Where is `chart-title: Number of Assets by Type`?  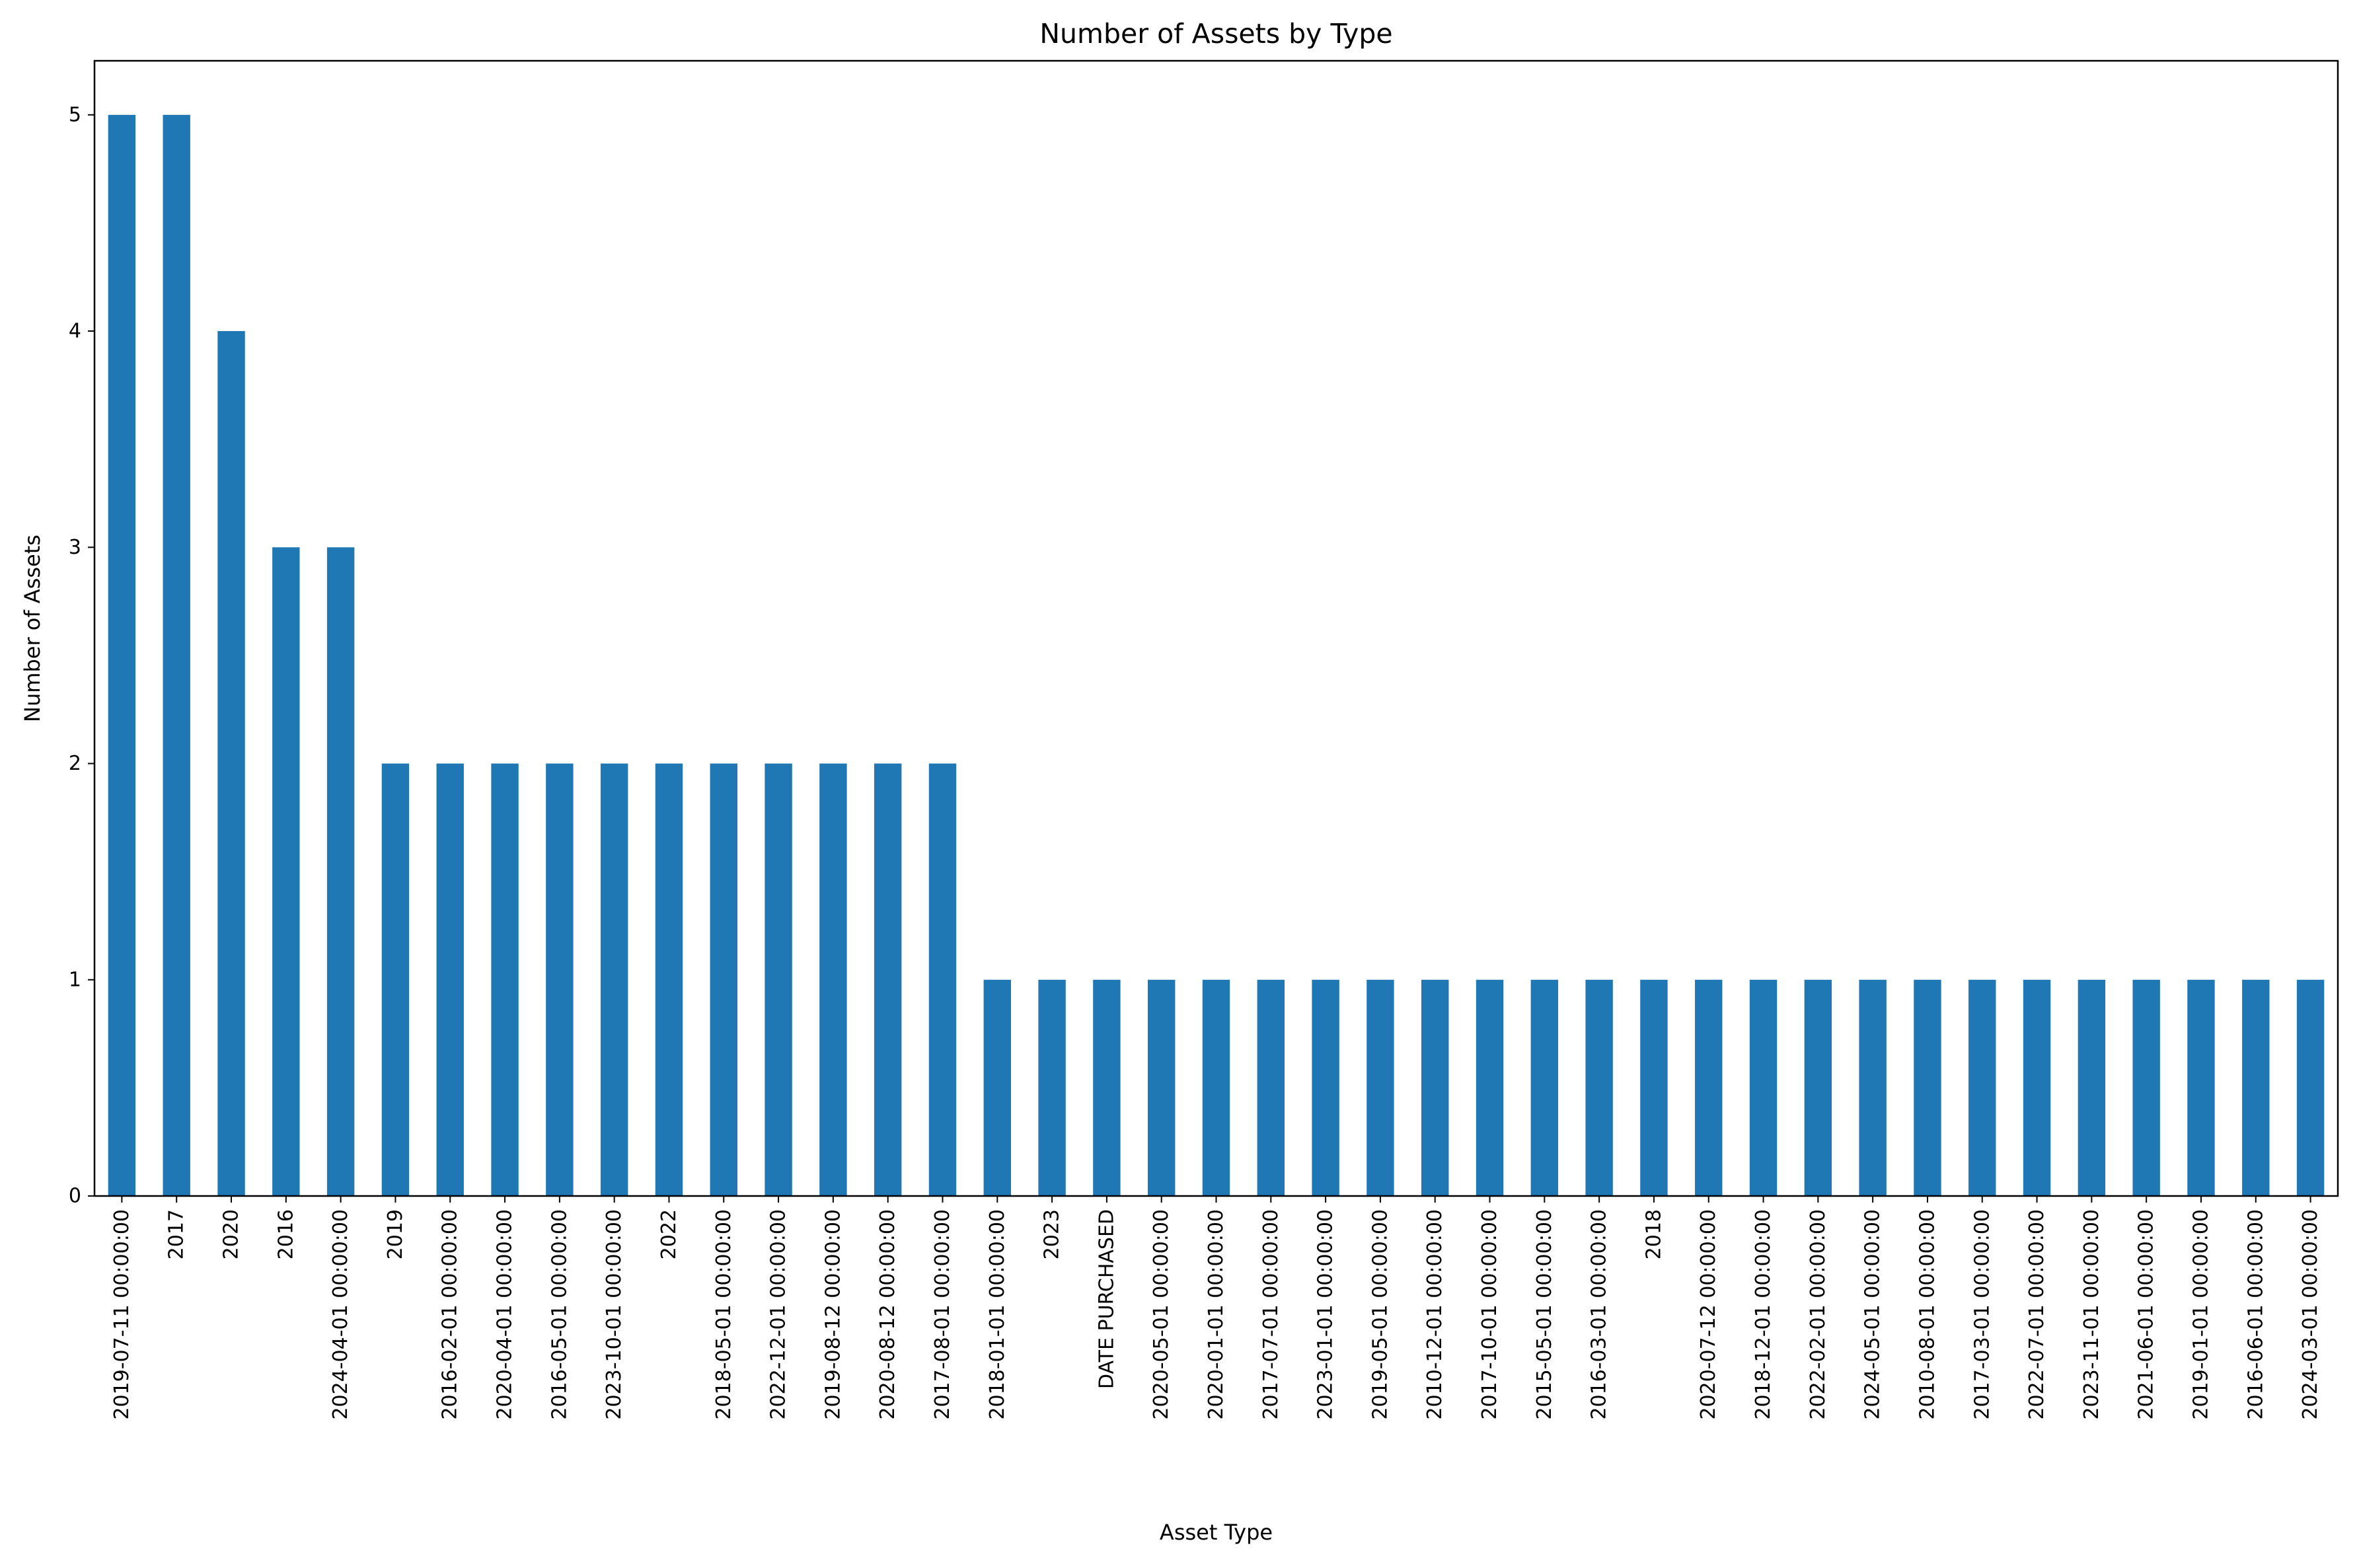 chart-title: Number of Assets by Type is located at coordinates (1215, 34).